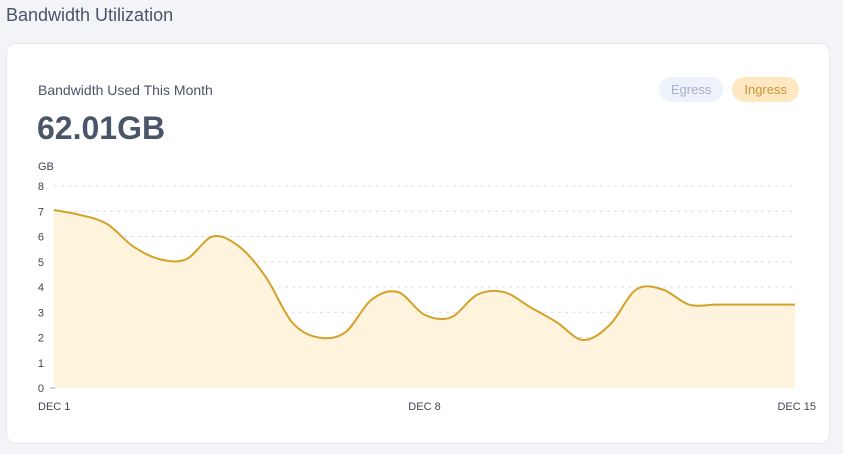 The height and width of the screenshot is (454, 843). Describe the element at coordinates (54, 407) in the screenshot. I see `x-tick-label: DEC 1` at that location.